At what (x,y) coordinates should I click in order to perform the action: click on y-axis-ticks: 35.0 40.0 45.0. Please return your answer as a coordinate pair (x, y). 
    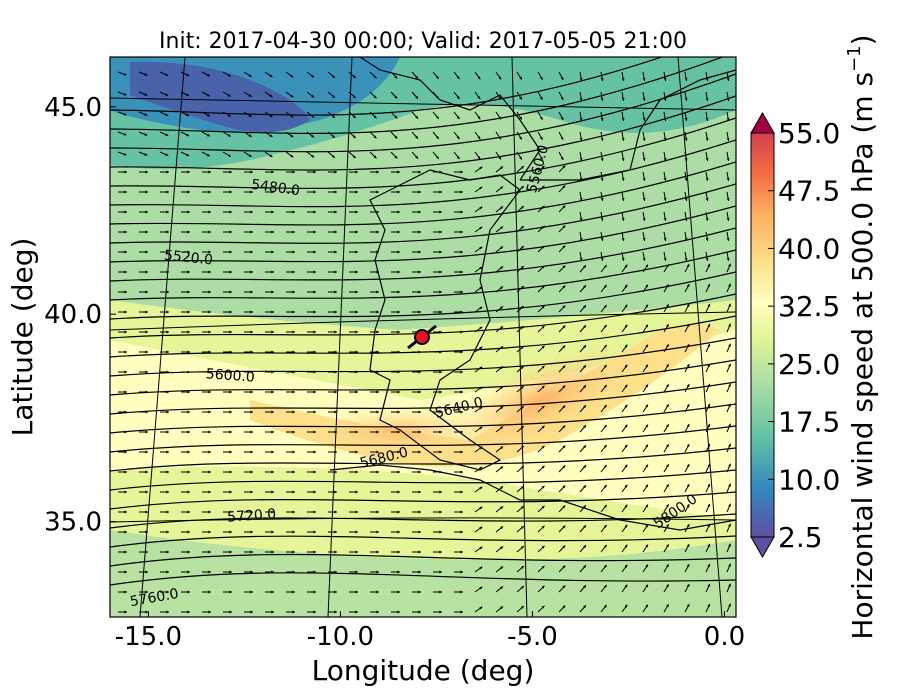
    Looking at the image, I should click on (80, 315).